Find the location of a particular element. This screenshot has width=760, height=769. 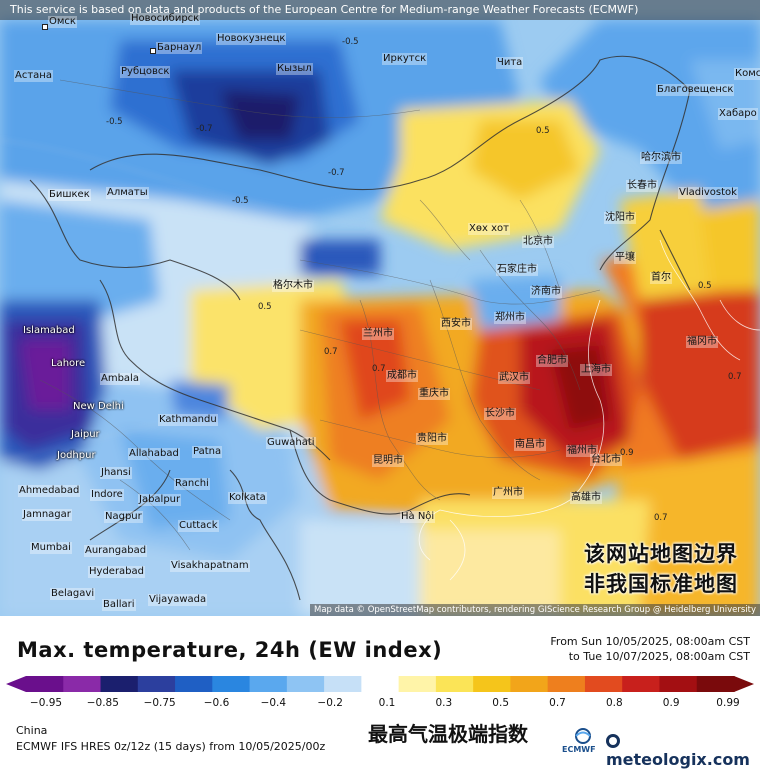

place-label: 西安市 is located at coordinates (456, 324).